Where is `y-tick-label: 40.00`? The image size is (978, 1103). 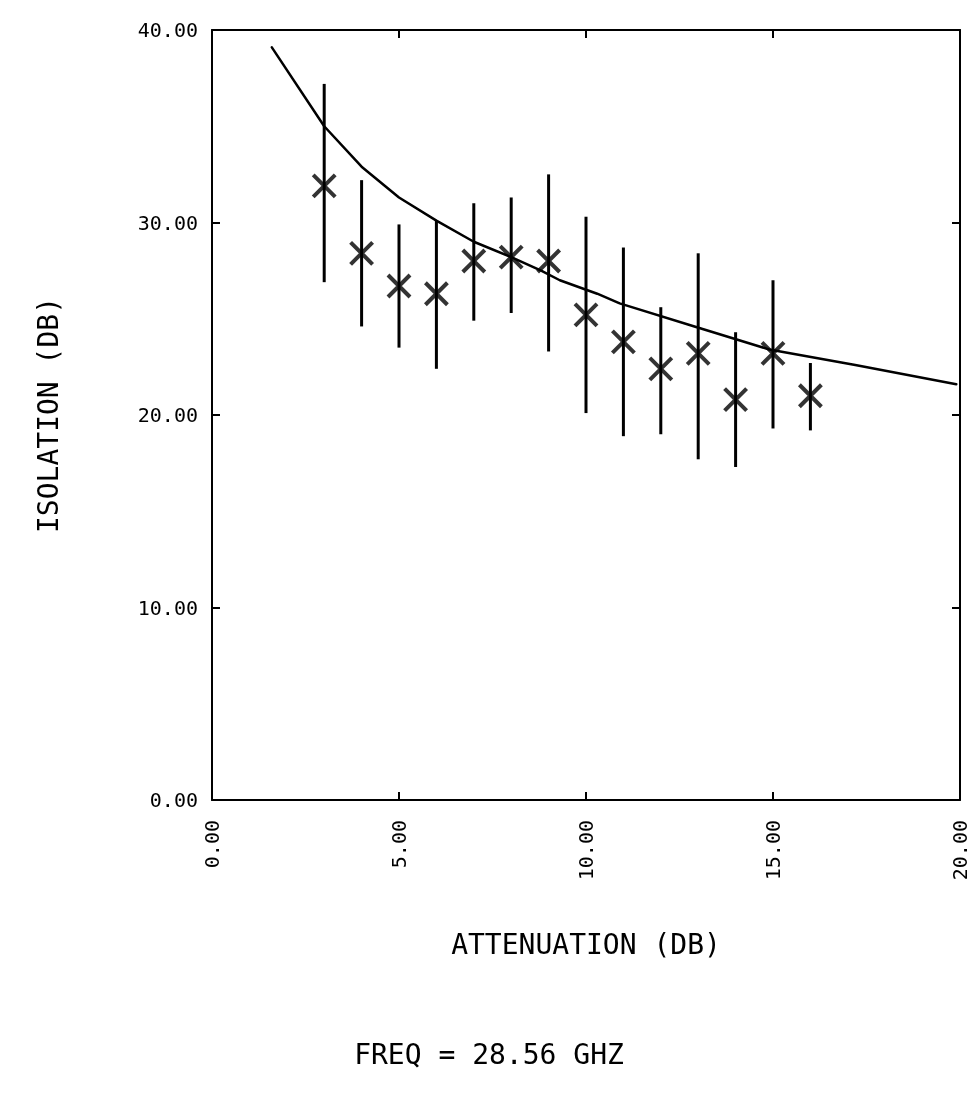
y-tick-label: 40.00 is located at coordinates (167, 30).